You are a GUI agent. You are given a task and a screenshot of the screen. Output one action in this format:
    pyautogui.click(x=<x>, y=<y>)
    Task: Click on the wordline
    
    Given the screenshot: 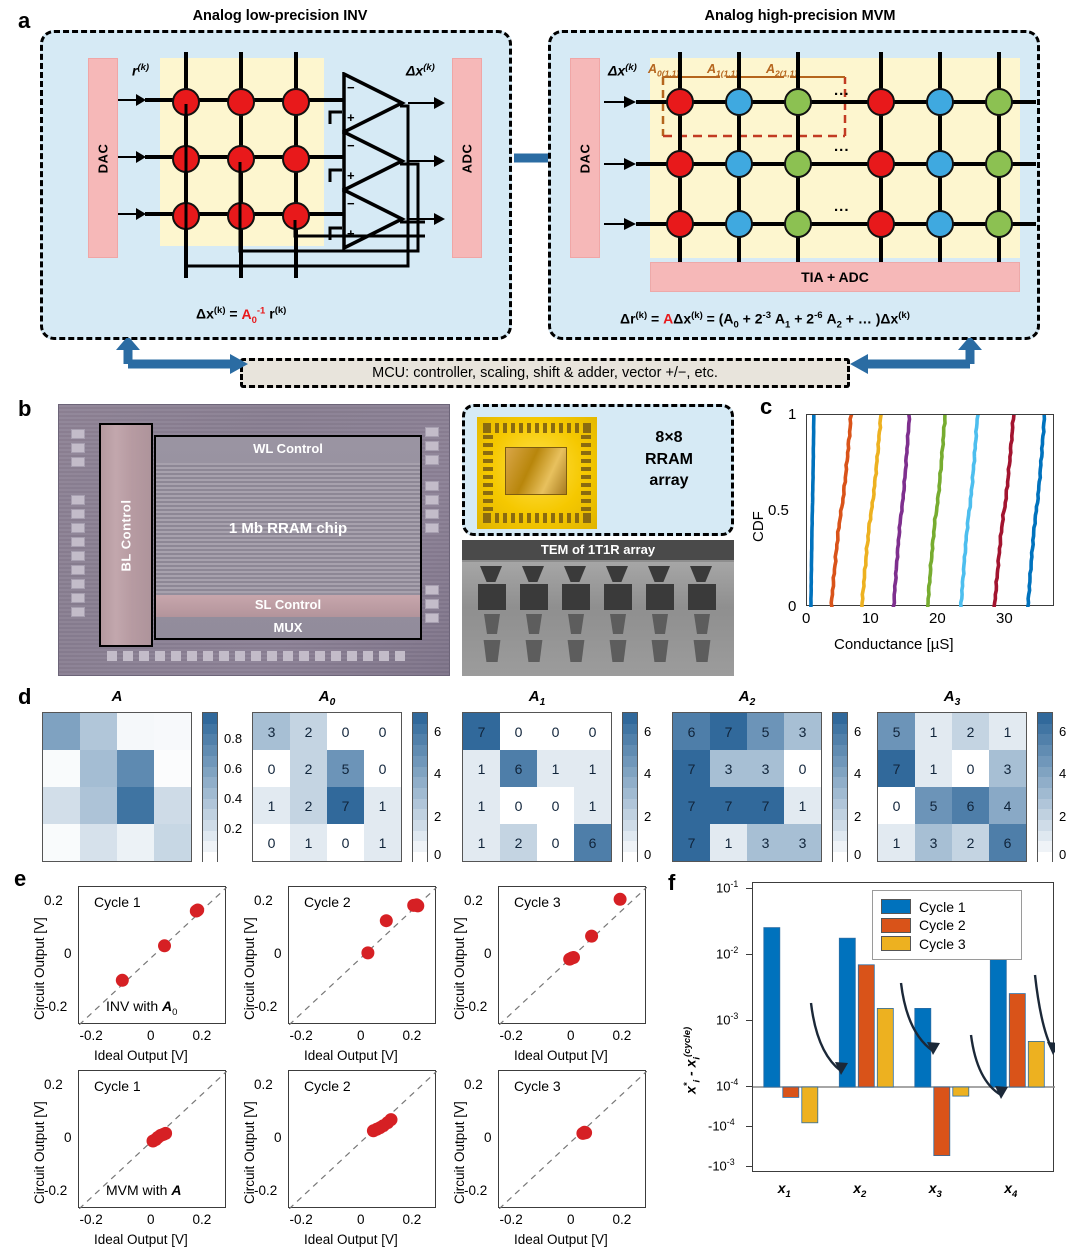 What is the action you would take?
    pyautogui.click(x=836, y=224)
    